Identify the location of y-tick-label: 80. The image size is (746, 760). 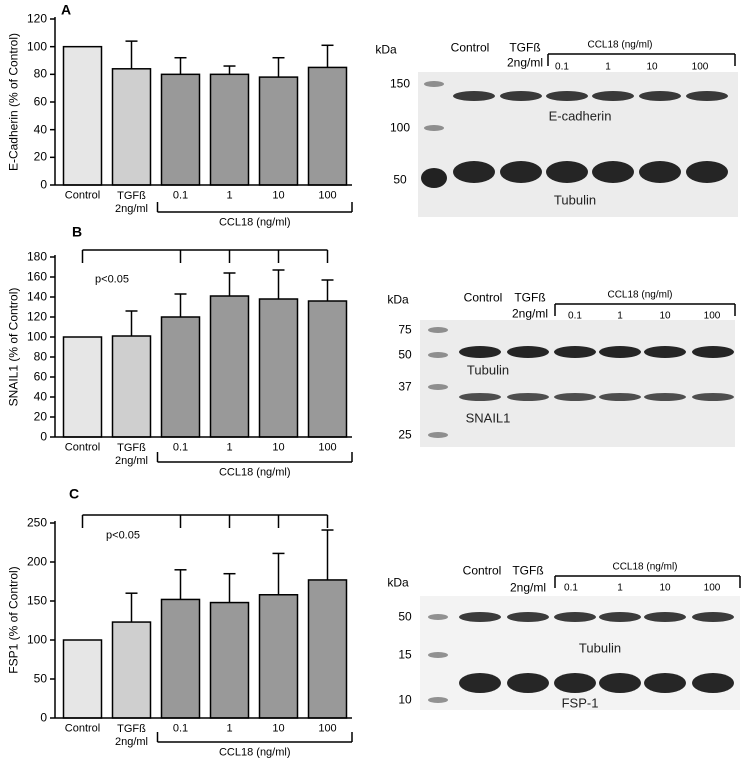
(40, 73).